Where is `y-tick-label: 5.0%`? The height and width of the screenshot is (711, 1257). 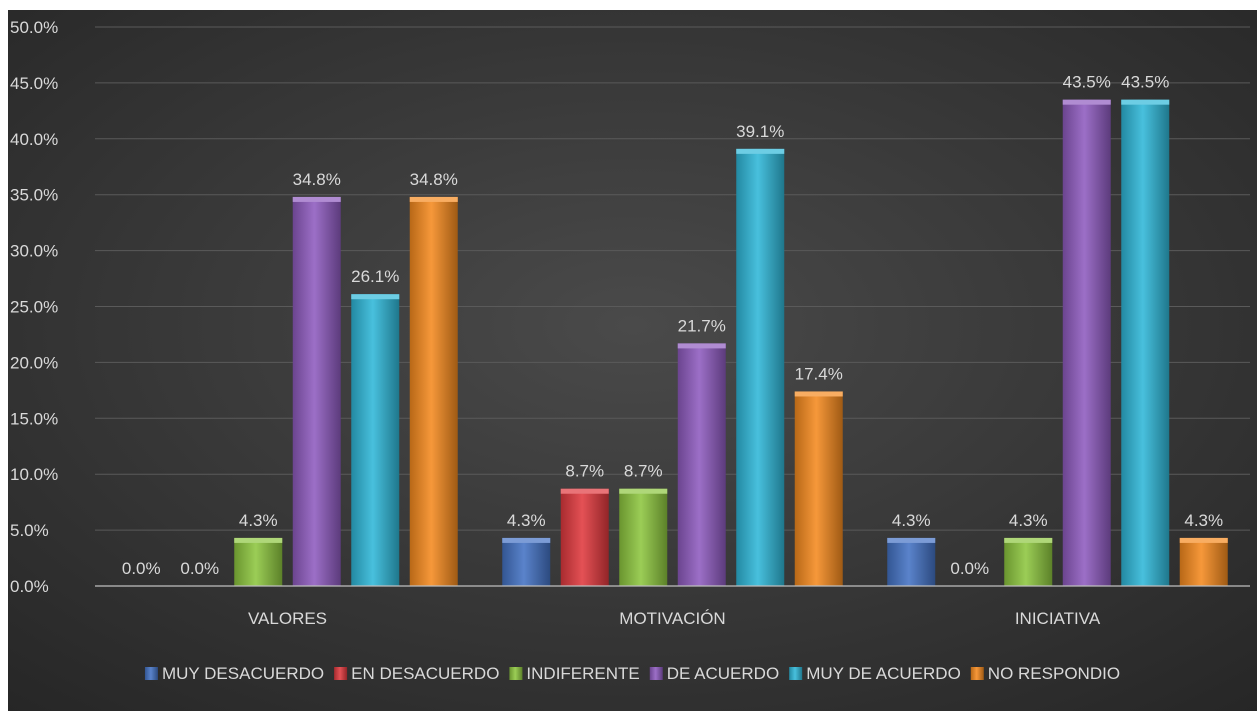 y-tick-label: 5.0% is located at coordinates (29, 530).